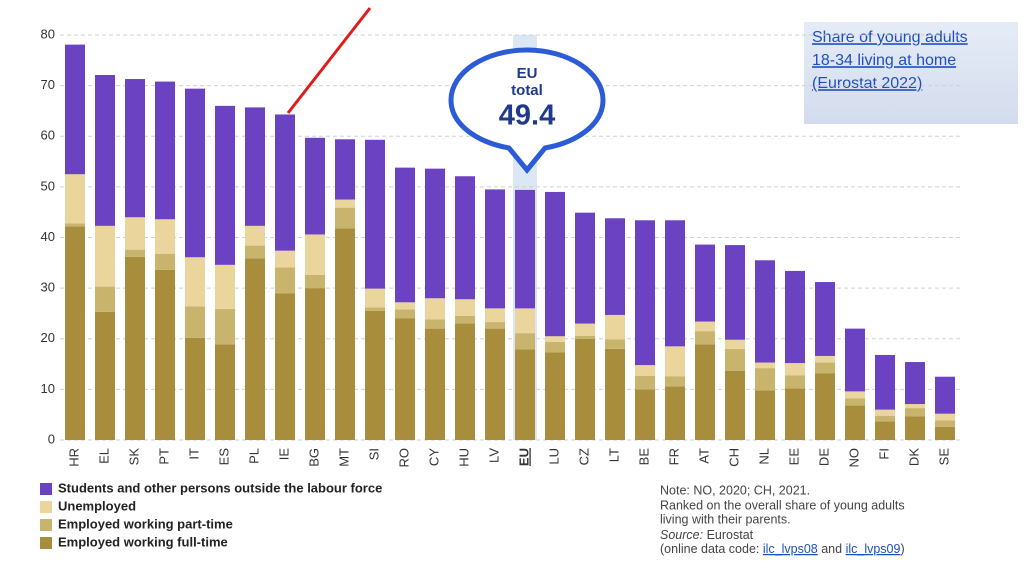  Describe the element at coordinates (884, 60) in the screenshot. I see `note-box-line: 18-34 living at home` at that location.